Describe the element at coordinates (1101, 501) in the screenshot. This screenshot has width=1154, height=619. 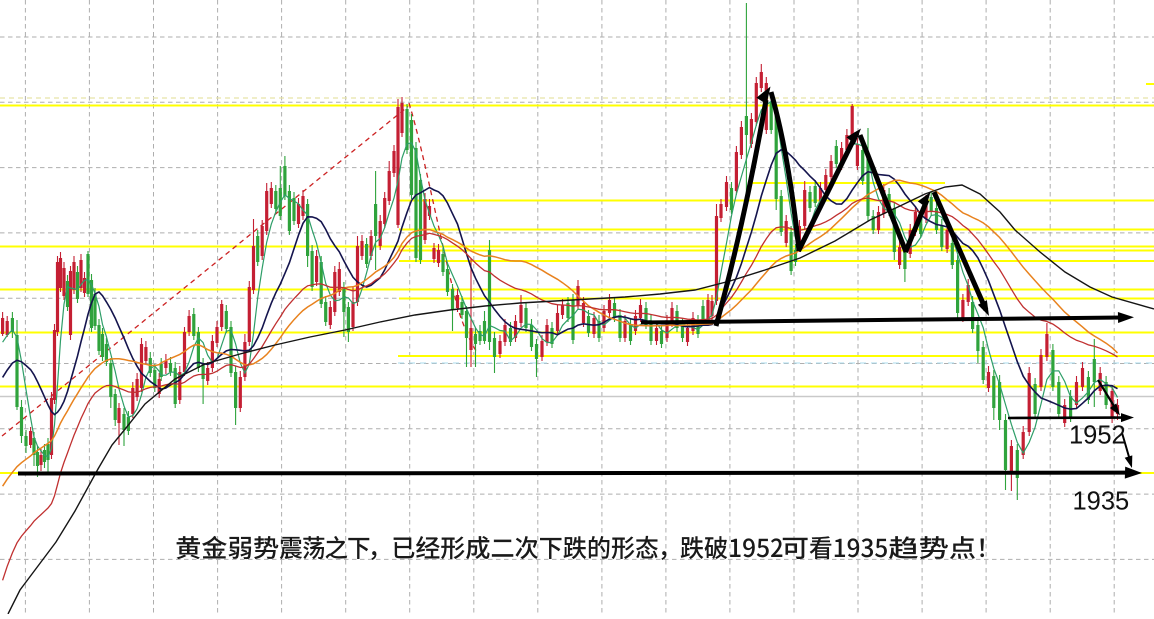
I see `svg-text: 1935` at that location.